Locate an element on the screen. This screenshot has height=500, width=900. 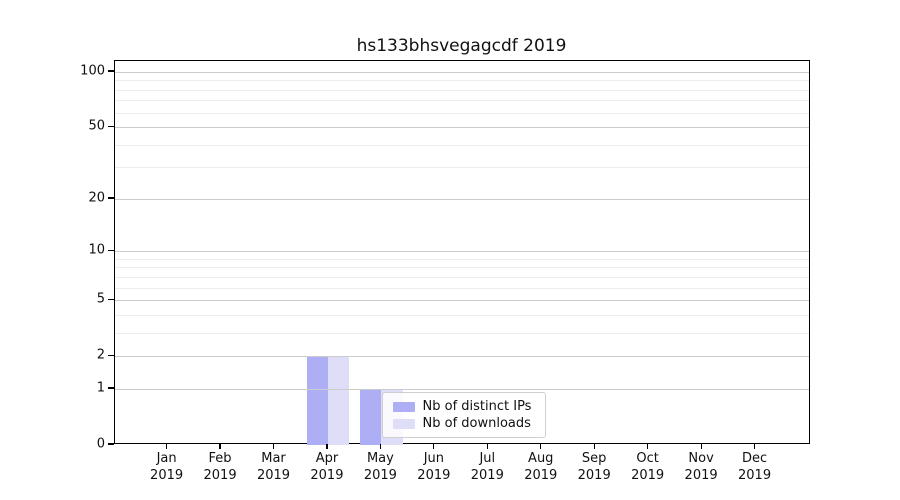
y-tick-label-0: 0 is located at coordinates (100, 444).